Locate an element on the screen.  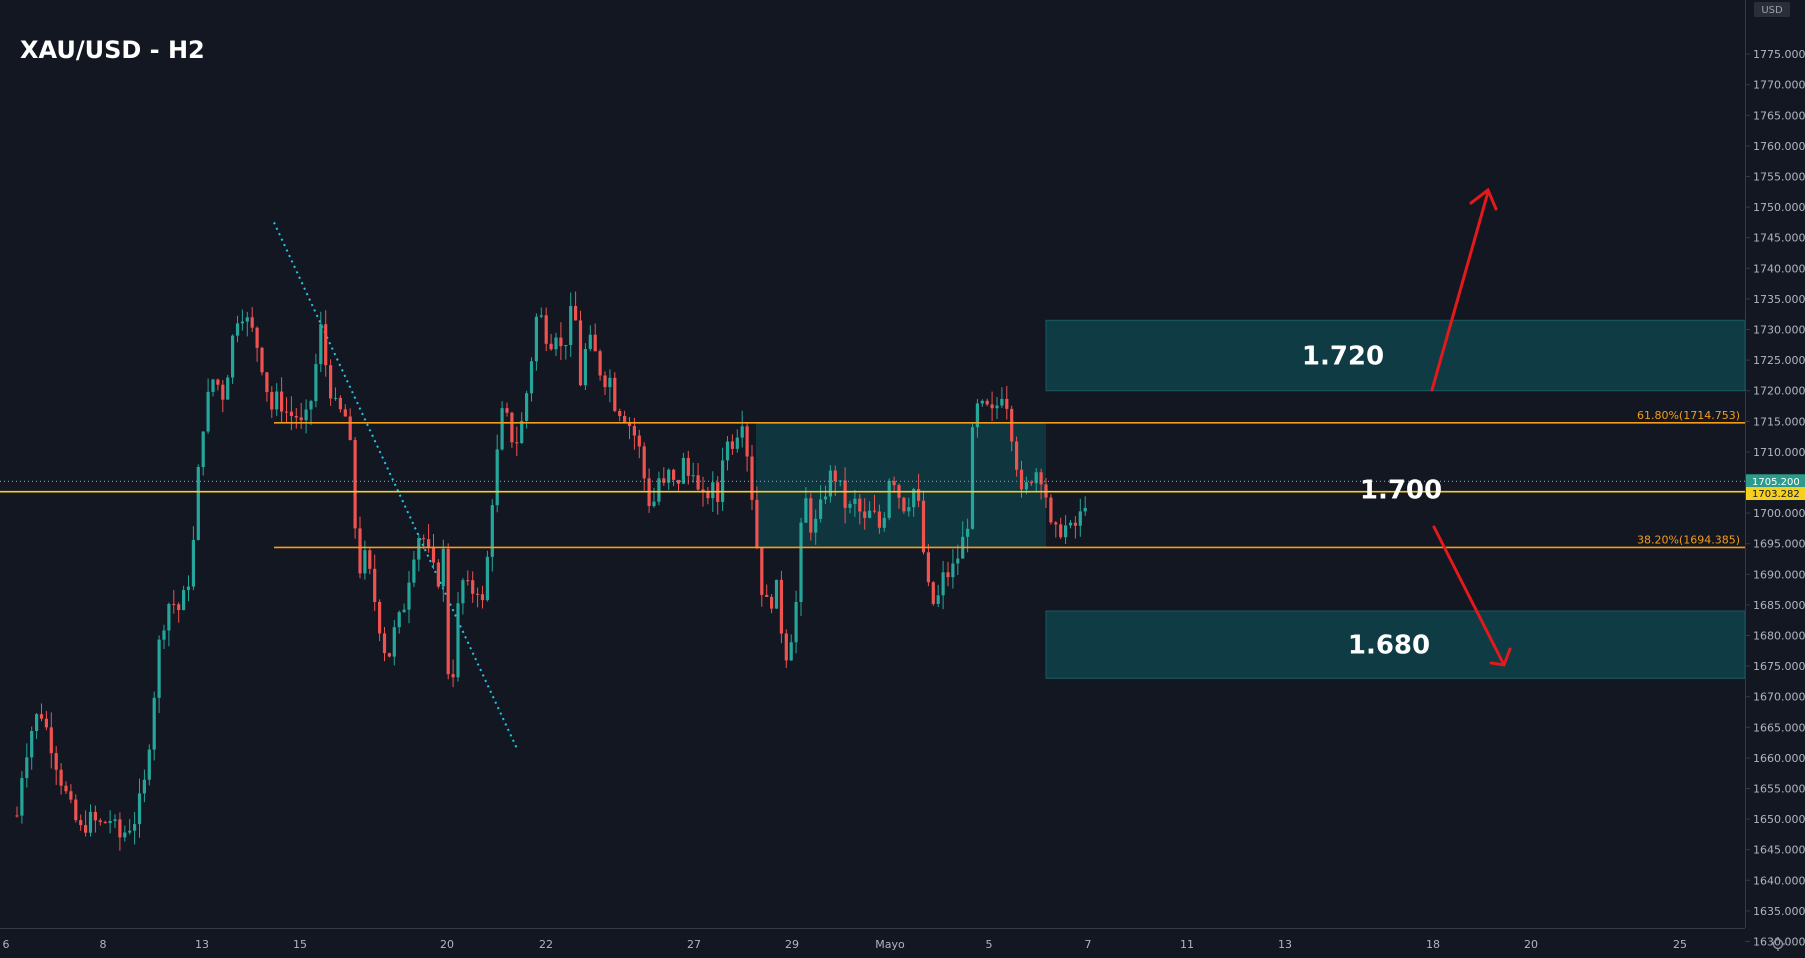
level-label-1700: 1.700 is located at coordinates (1401, 491).